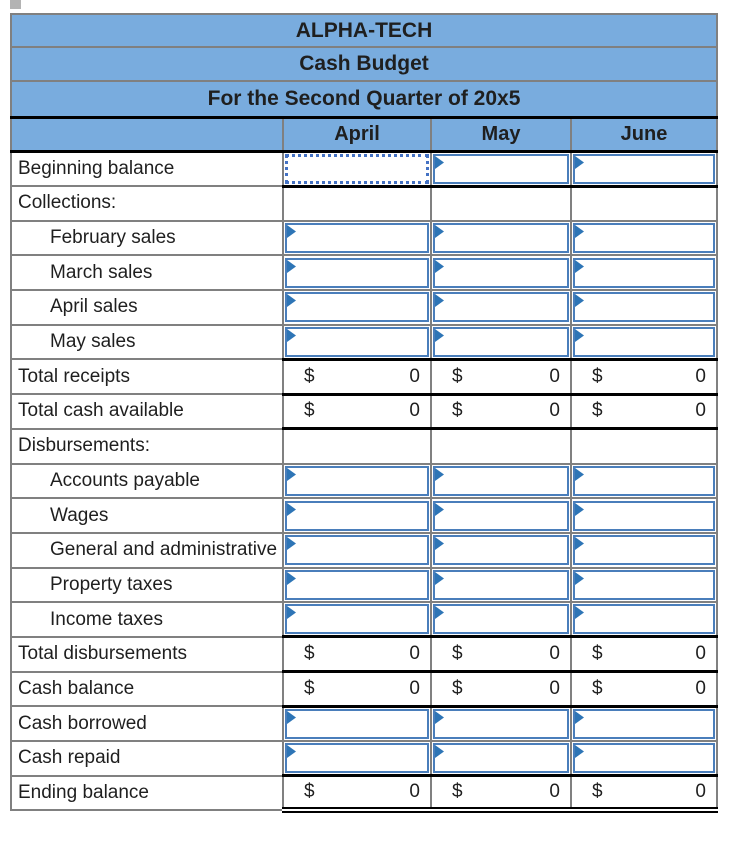 The height and width of the screenshot is (842, 753). I want to click on row-label: Cash balance, so click(147, 689).